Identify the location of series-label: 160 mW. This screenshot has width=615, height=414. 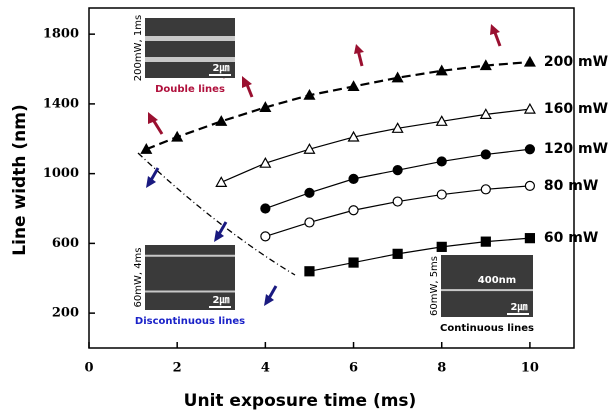
(576, 109).